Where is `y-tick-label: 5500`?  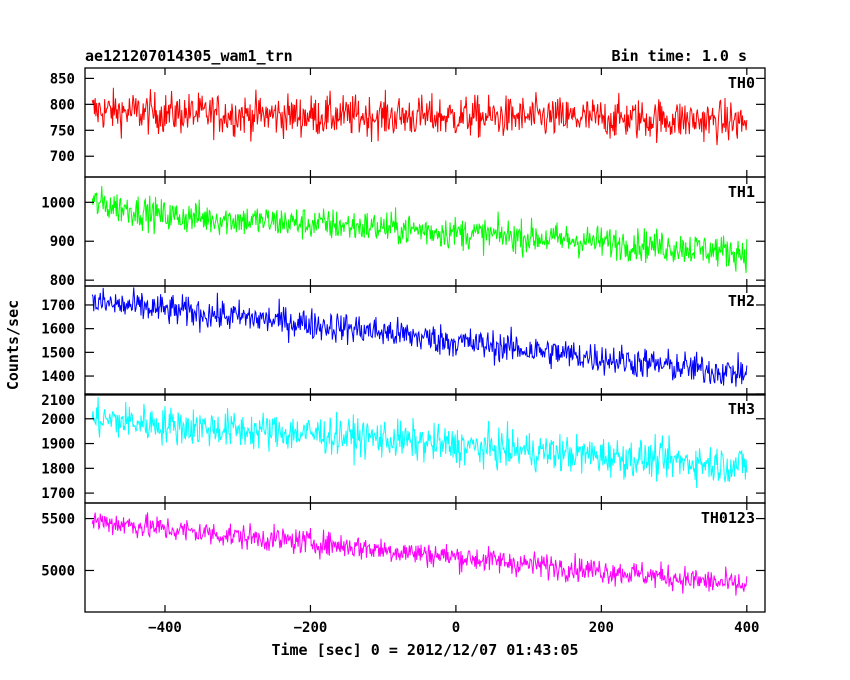
y-tick-label: 5500 is located at coordinates (58, 520).